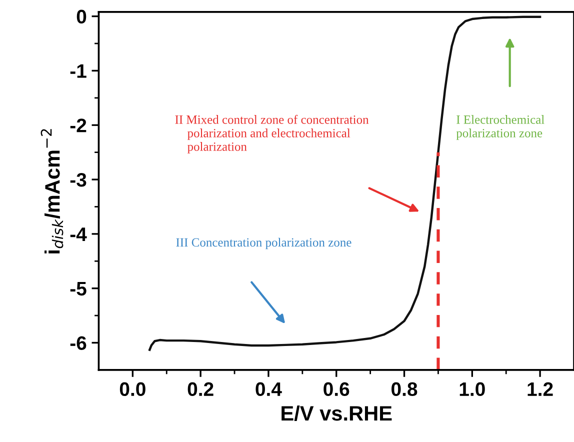  What do you see at coordinates (472, 389) in the screenshot?
I see `x-tick-label: 1.0` at bounding box center [472, 389].